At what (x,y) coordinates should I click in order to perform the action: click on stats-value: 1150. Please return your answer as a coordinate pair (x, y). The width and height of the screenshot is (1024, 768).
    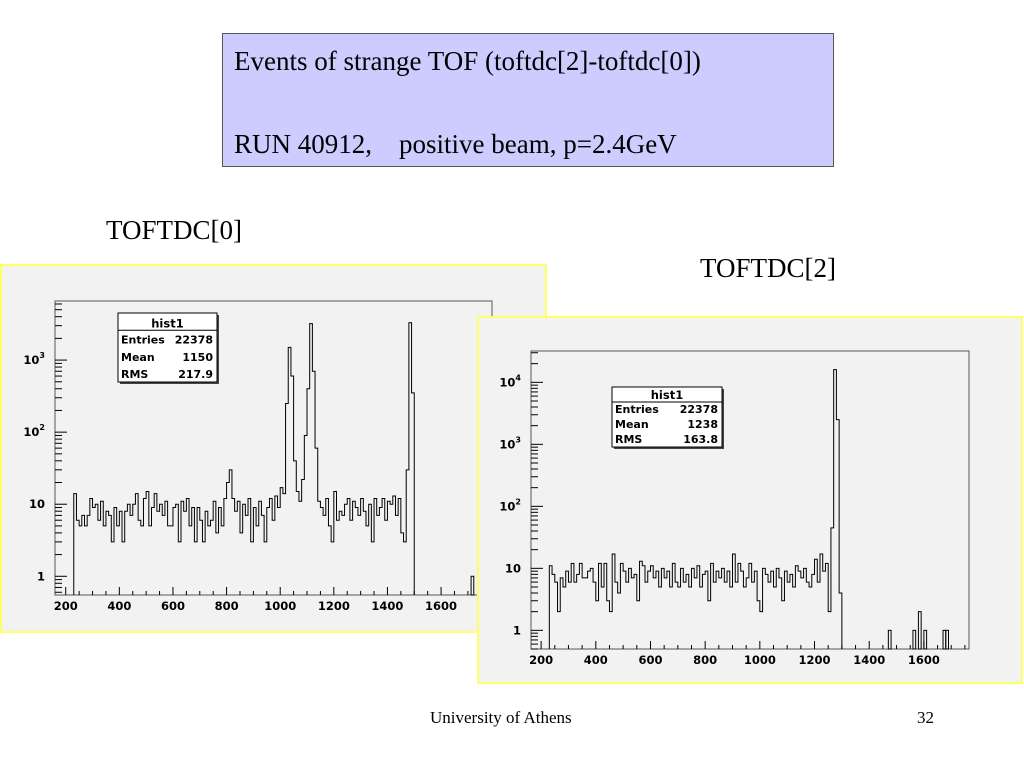
    Looking at the image, I should click on (197, 357).